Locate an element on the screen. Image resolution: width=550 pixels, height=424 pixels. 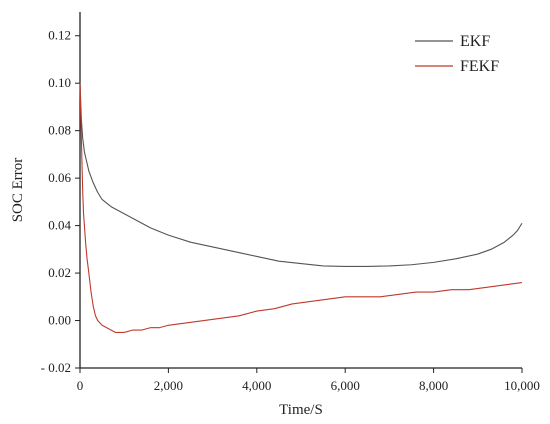
x-tick-label: 4,000 is located at coordinates (256, 385).